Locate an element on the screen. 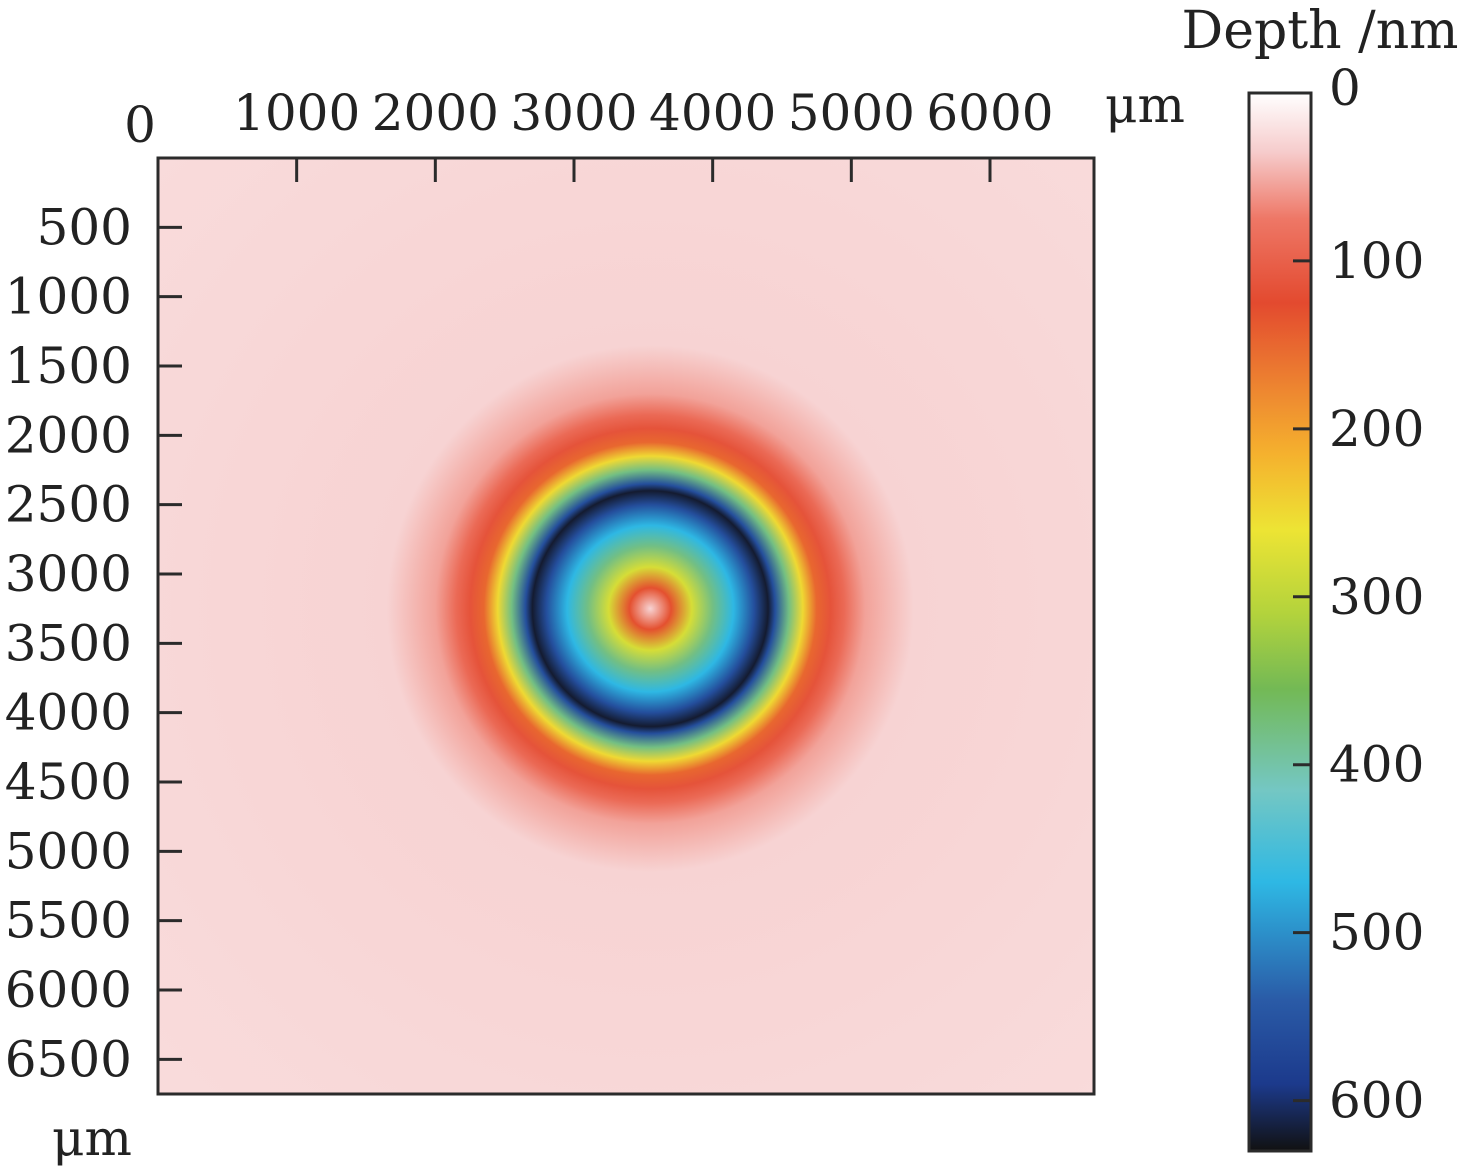 The width and height of the screenshot is (1472, 1174). x-tick-label: 6000 is located at coordinates (989, 113).